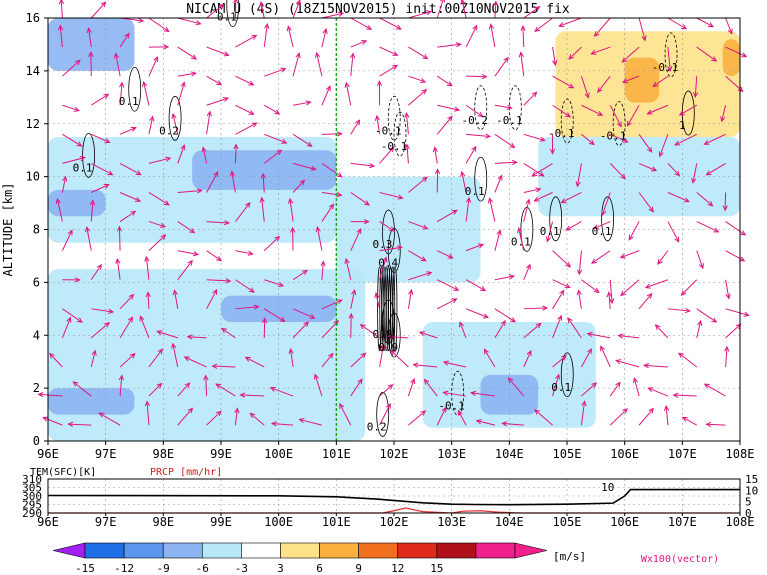  Describe the element at coordinates (451, 522) in the screenshot. I see `sub-x-tick-label-7: 103E` at that location.